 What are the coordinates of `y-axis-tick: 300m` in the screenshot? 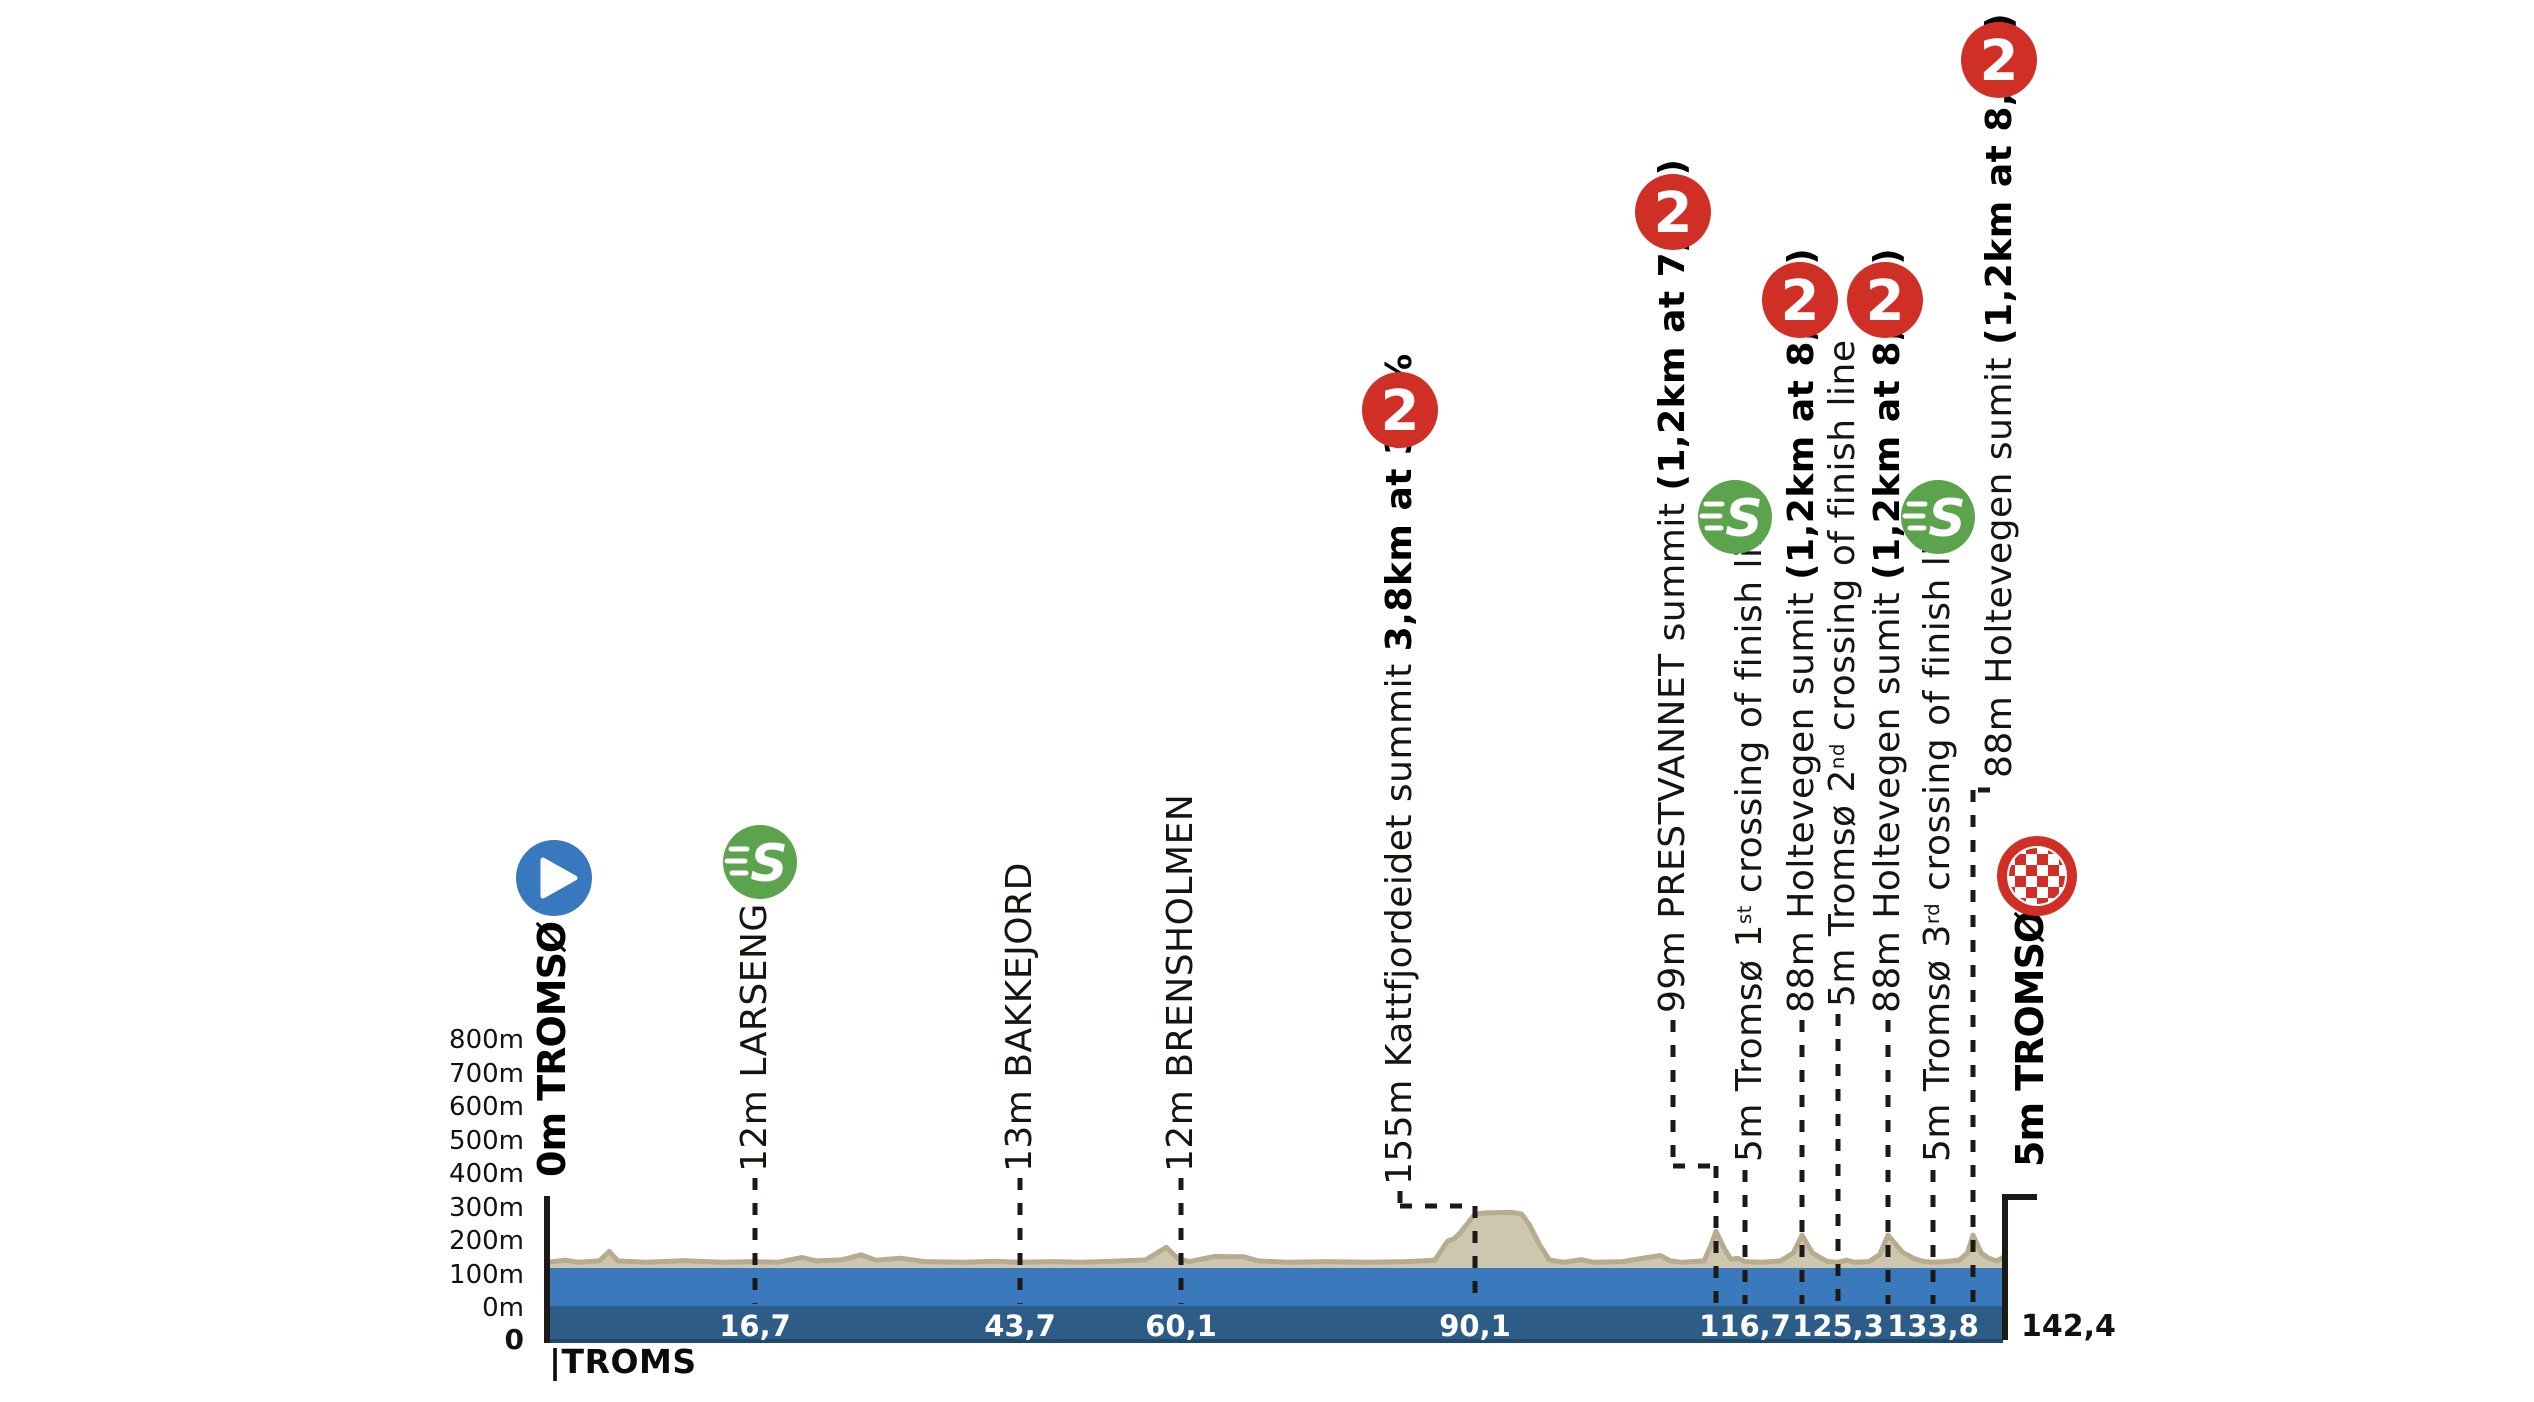 It's located at (486, 1207).